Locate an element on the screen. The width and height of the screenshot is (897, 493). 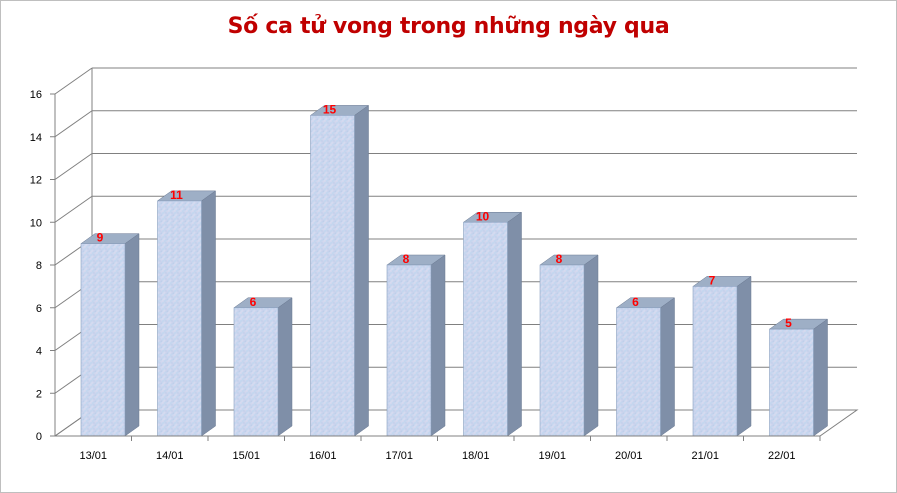
data-label: 15 is located at coordinates (330, 109).